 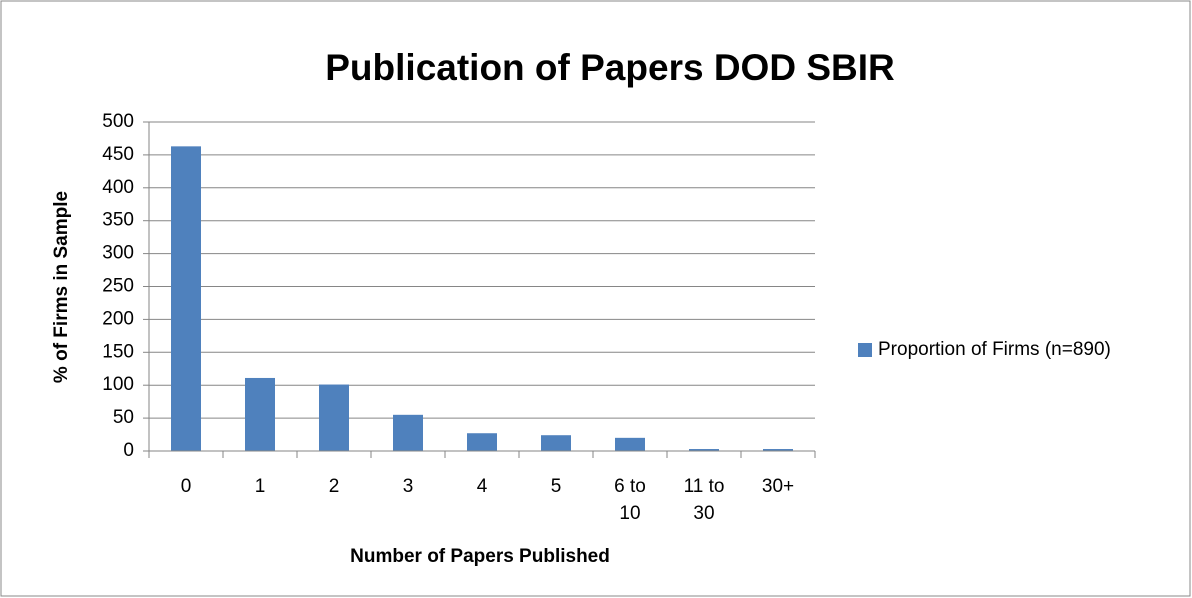 I want to click on legend-label: Proportion of Firms (n=890), so click(x=994, y=349).